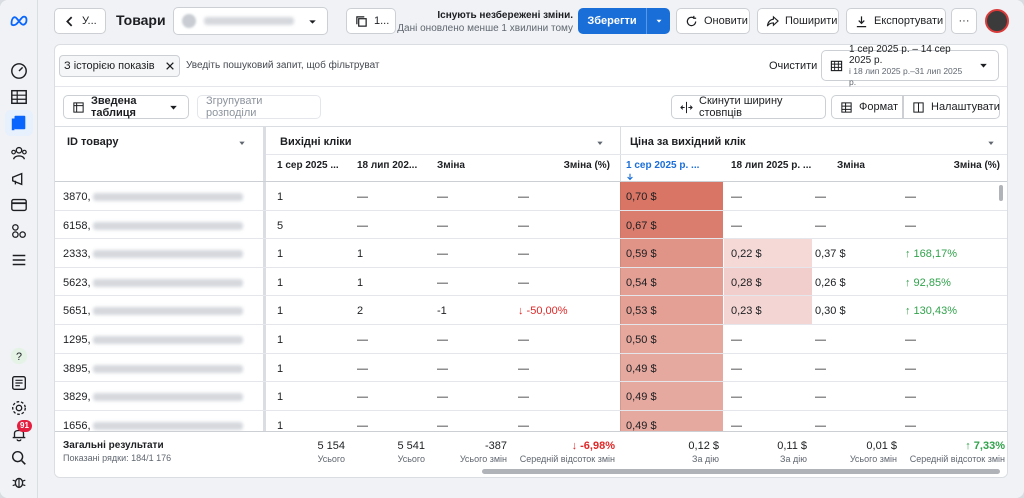 This screenshot has height=498, width=1024. I want to click on total-label: Усього, so click(411, 459).